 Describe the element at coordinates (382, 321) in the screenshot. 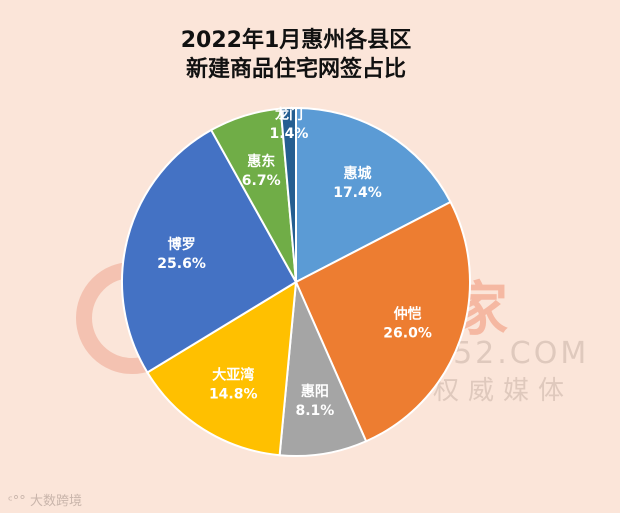

I see `pie-slice-仲恺` at that location.